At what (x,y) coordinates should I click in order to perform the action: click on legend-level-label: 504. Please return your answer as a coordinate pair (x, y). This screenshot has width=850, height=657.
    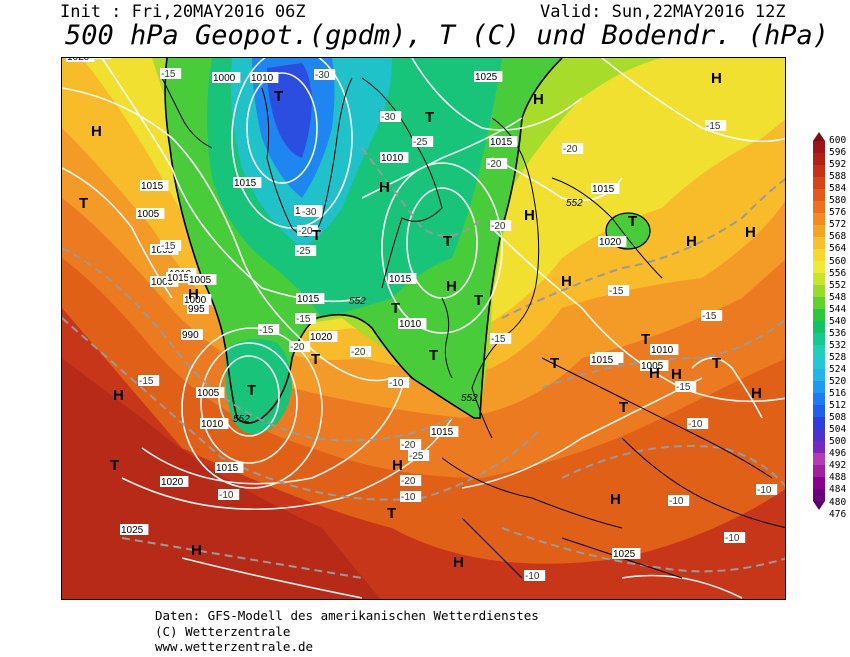
    Looking at the image, I should click on (838, 430).